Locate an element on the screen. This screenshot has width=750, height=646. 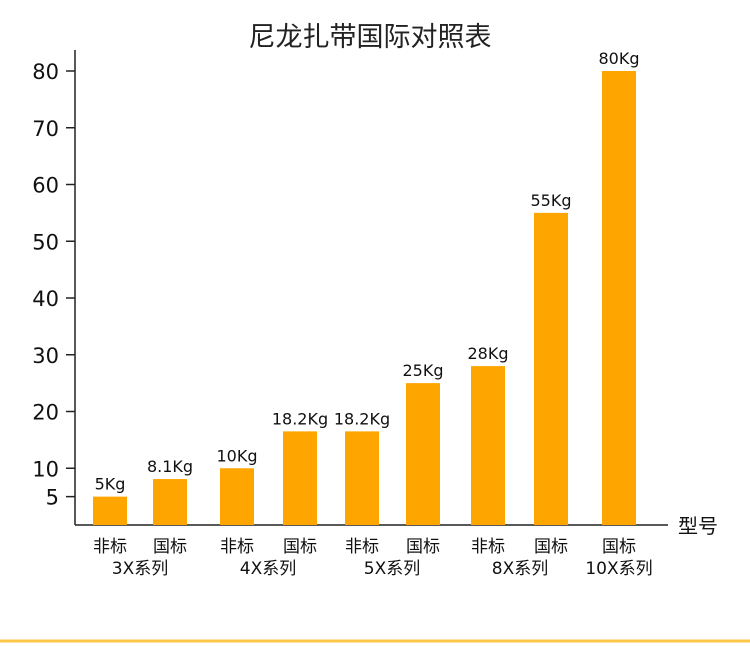
chart-title: 尼龙扎带国际对照表 is located at coordinates (370, 37).